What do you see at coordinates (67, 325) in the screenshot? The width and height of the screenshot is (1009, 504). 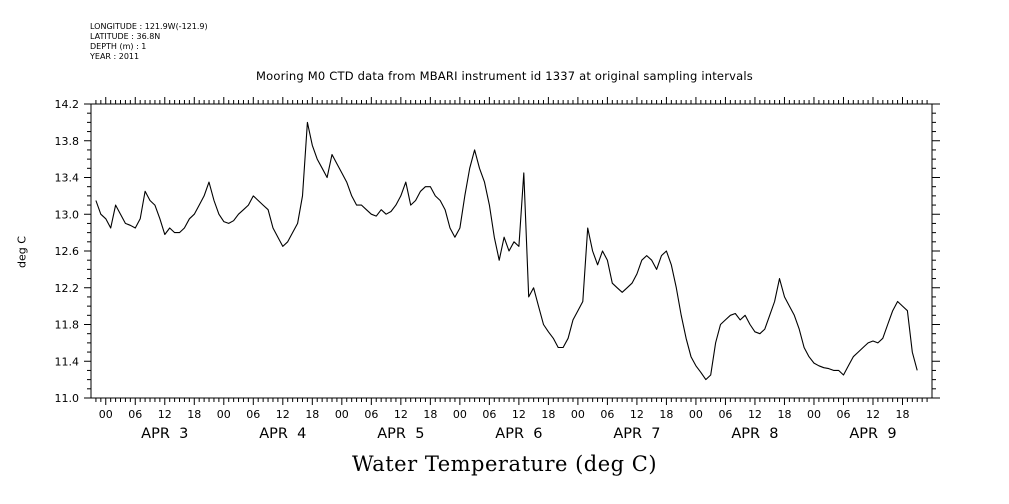 I see `y-tick-label: 11.8` at bounding box center [67, 325].